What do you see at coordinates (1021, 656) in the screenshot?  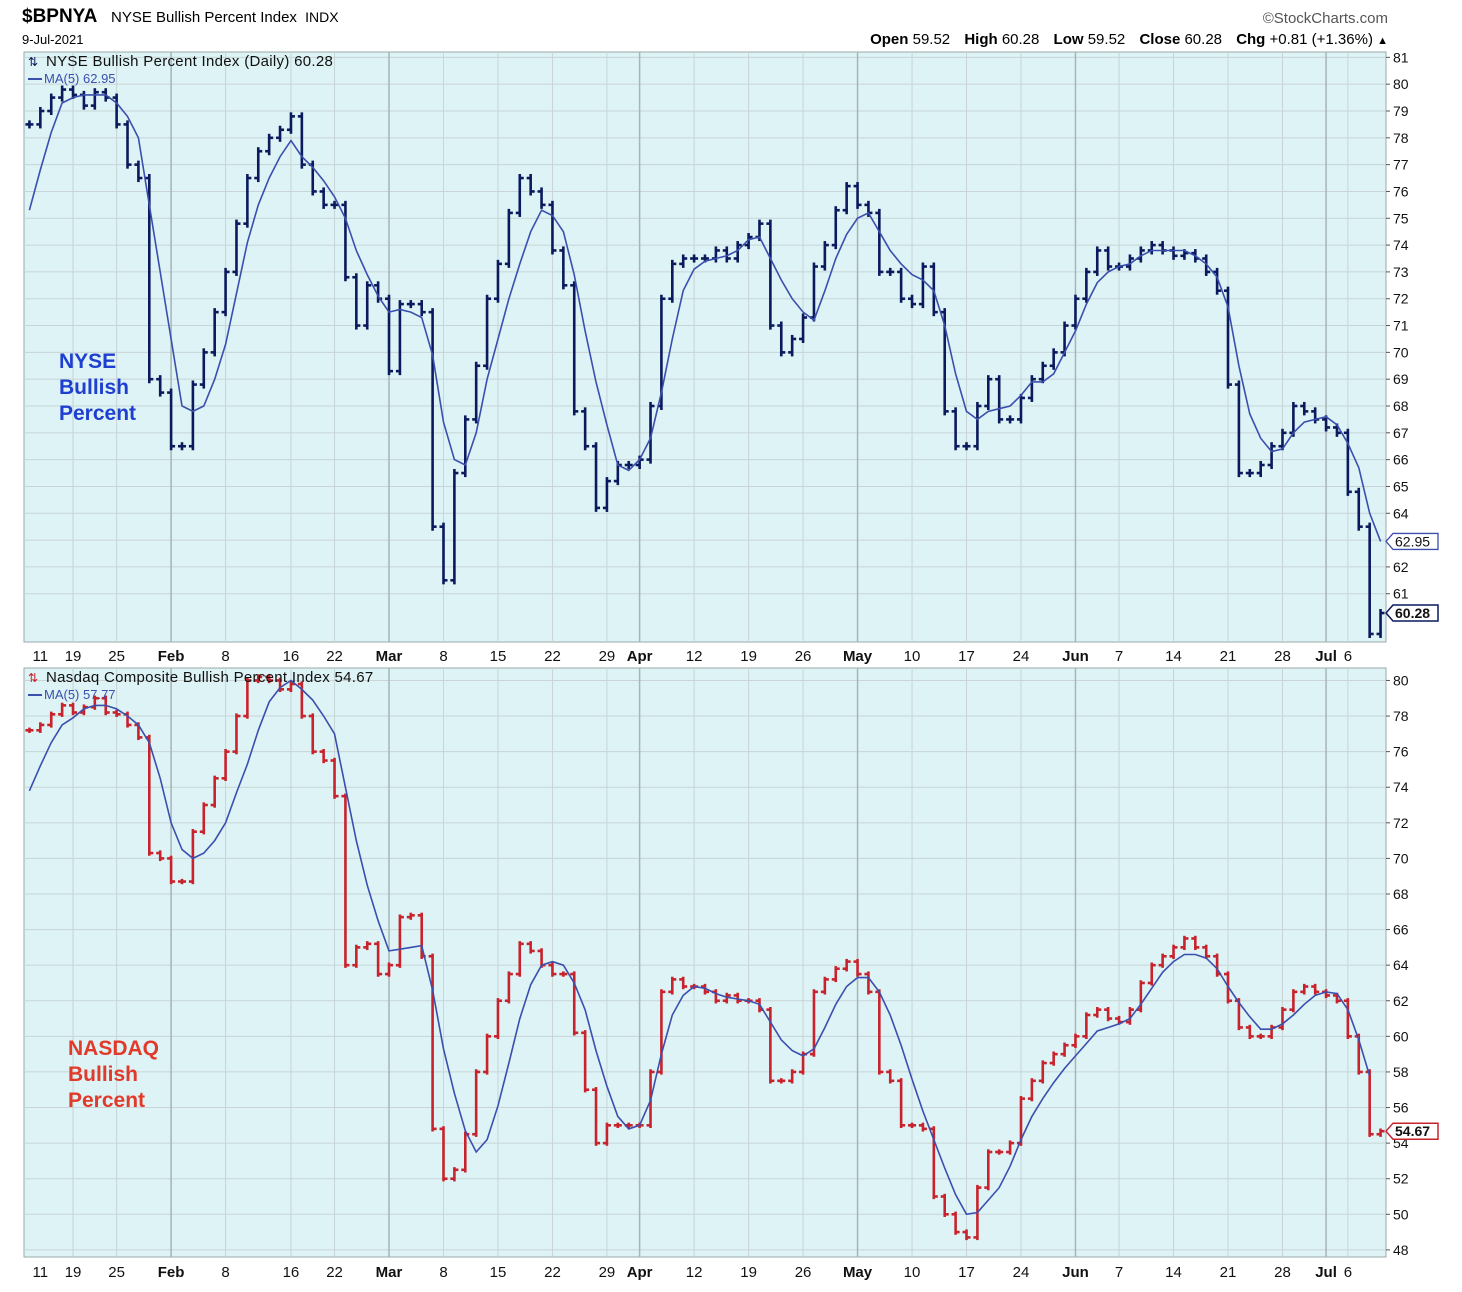 I see `nyse-x-tick-label: 24` at bounding box center [1021, 656].